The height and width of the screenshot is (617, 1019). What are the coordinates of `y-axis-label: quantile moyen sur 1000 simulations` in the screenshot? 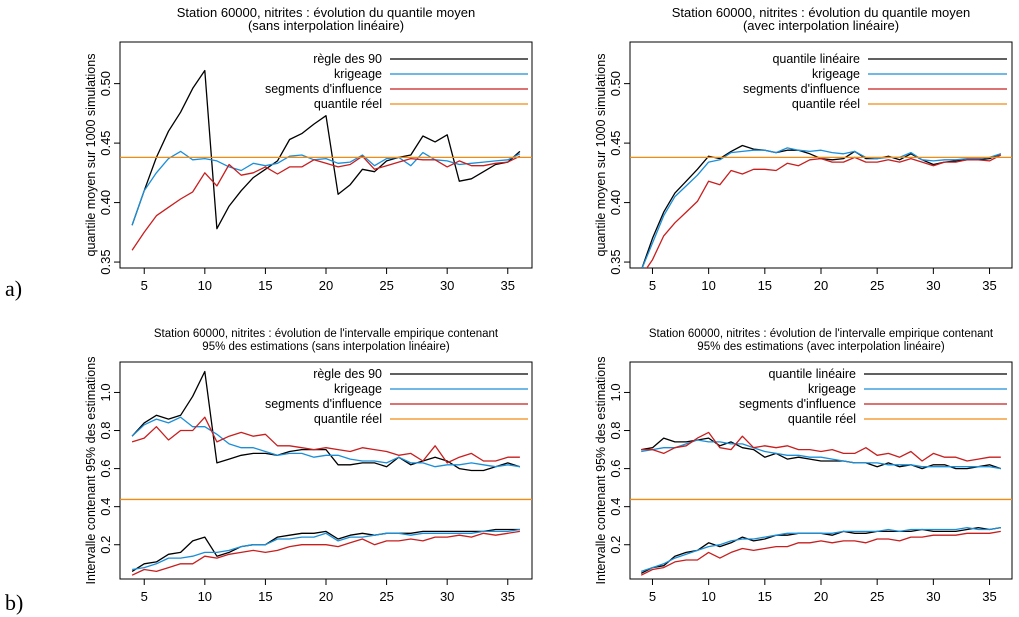 It's located at (91, 155).